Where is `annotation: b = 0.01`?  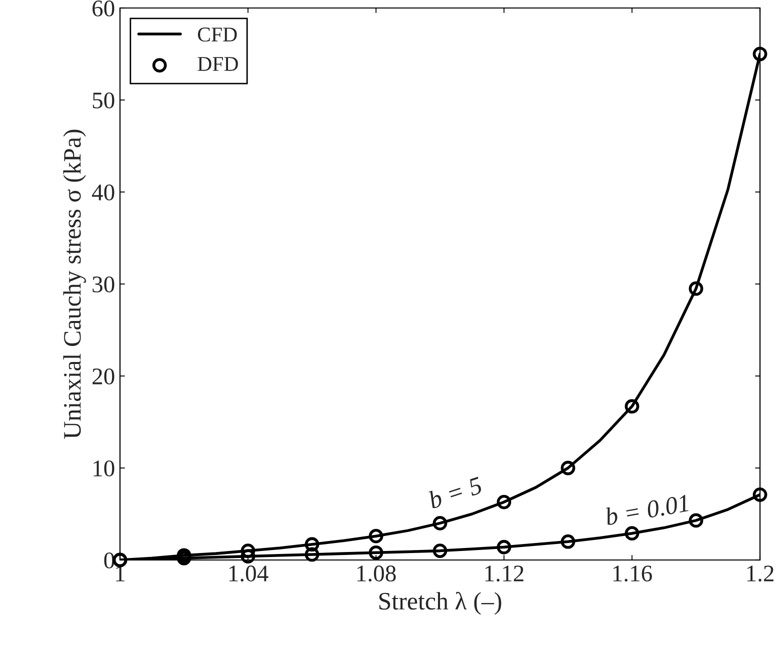 annotation: b = 0.01 is located at coordinates (646, 510).